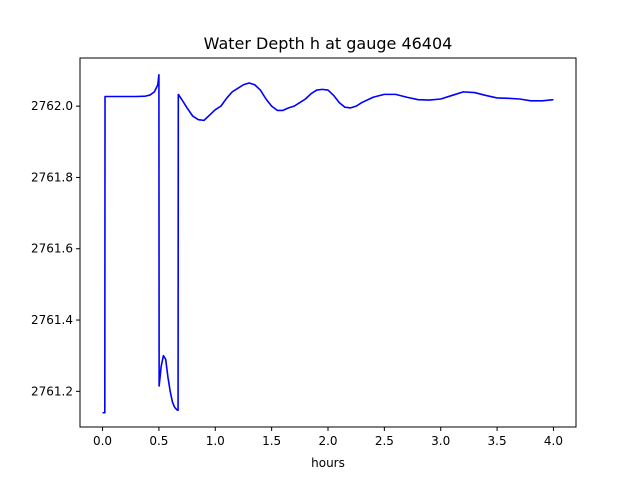 The image size is (640, 480). I want to click on x-tick-label: 2.5, so click(384, 441).